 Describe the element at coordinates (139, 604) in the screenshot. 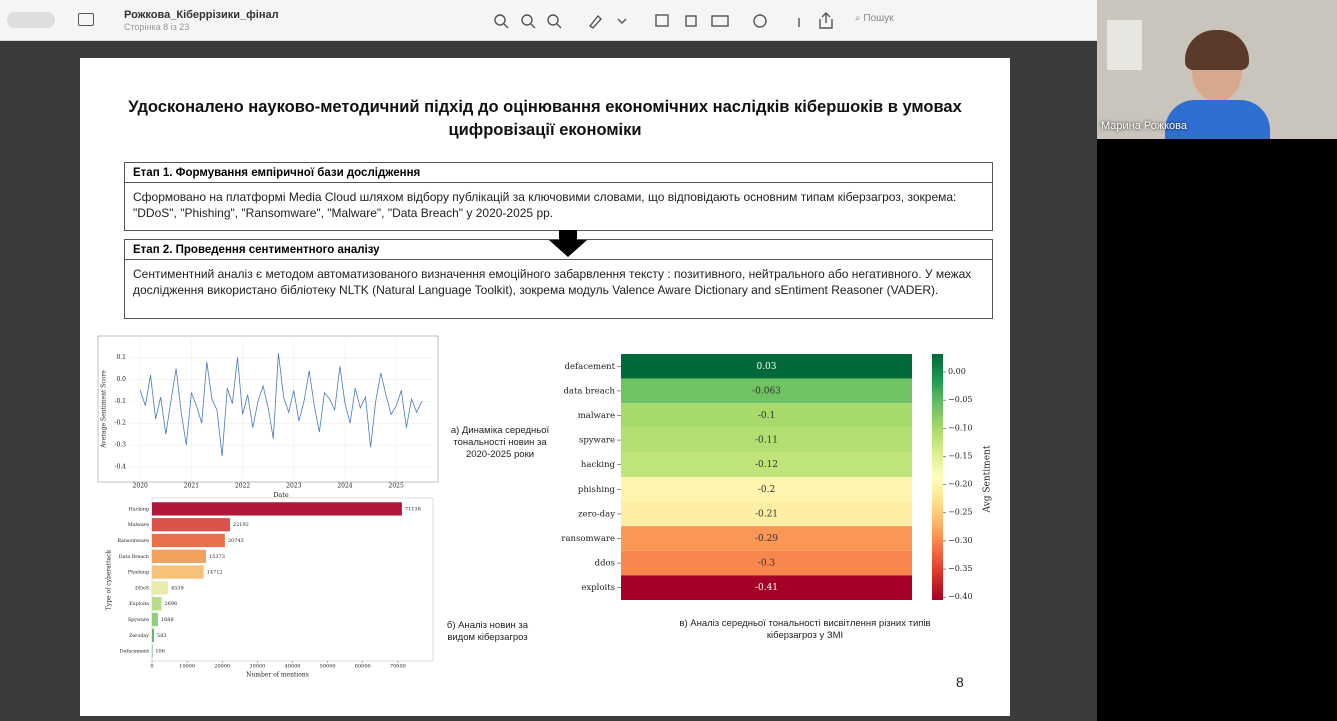

I see `category-label: Exploits` at that location.